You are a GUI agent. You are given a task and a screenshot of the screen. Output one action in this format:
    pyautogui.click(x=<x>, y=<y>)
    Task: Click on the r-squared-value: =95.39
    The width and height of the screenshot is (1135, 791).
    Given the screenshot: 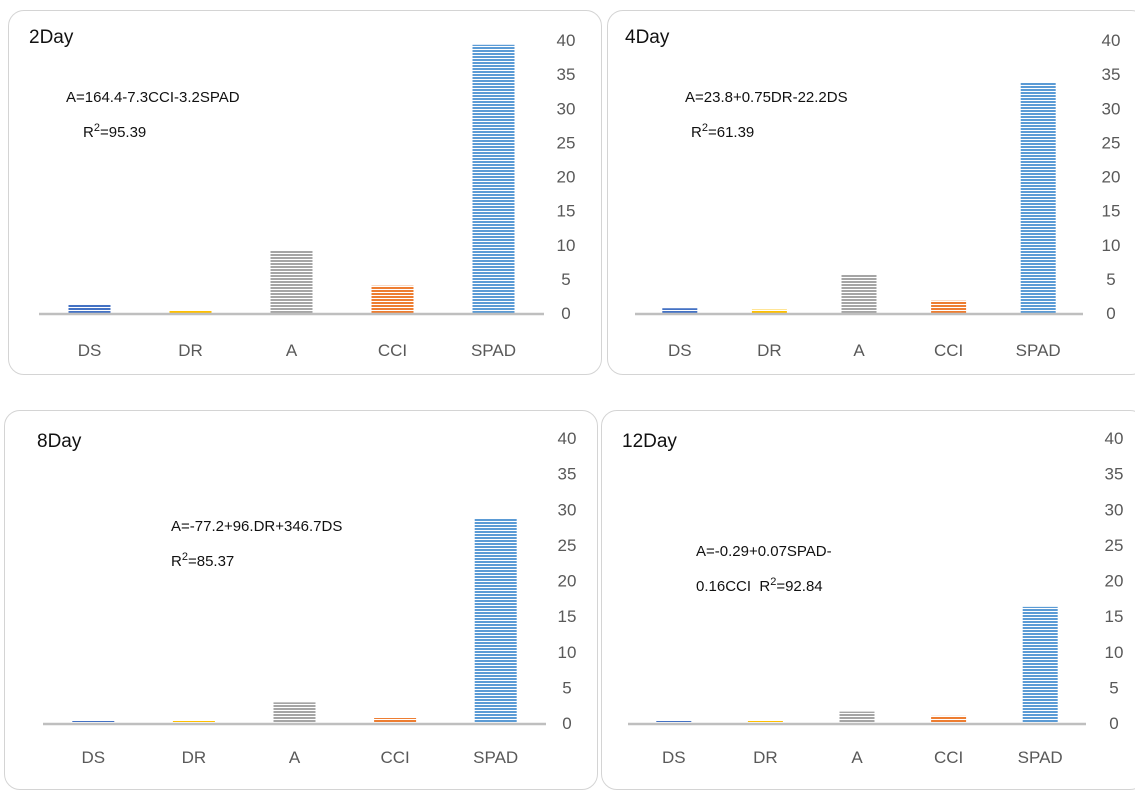 What is the action you would take?
    pyautogui.click(x=123, y=132)
    